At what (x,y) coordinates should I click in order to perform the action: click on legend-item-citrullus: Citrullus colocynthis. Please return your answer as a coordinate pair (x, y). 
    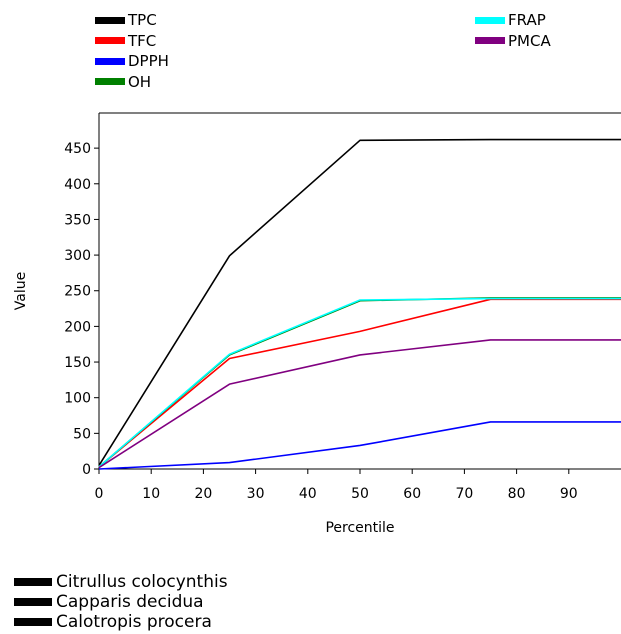
    Looking at the image, I should click on (121, 582).